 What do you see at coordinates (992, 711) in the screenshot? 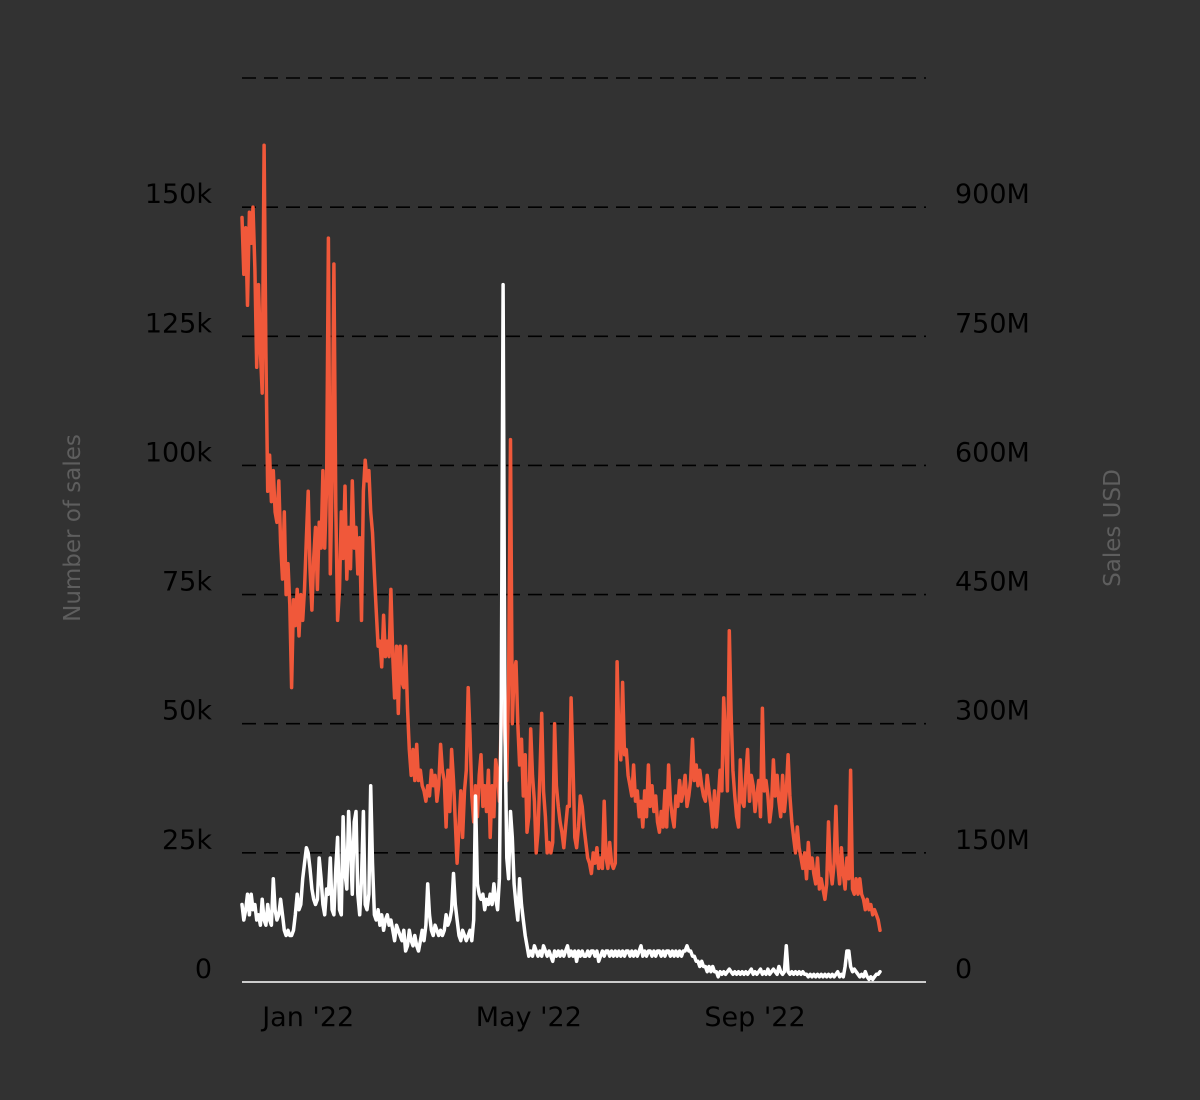
I see `right-tick-label: 300M` at bounding box center [992, 711].